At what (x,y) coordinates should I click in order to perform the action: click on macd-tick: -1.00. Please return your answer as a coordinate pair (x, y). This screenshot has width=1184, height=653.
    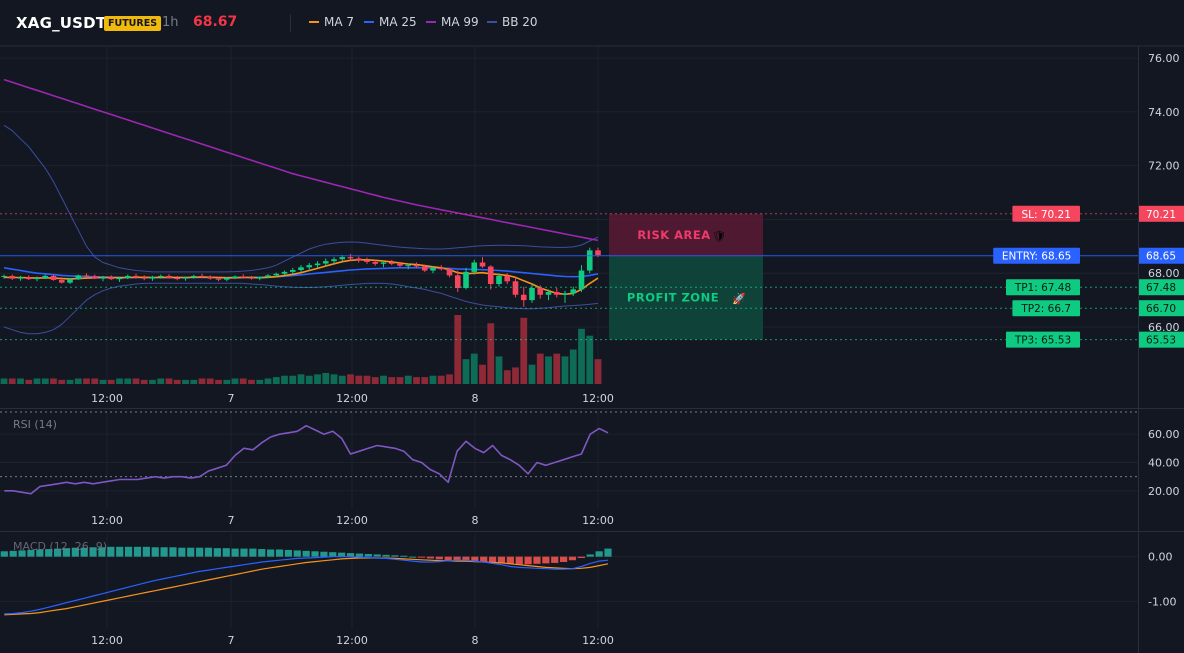
    Looking at the image, I should click on (1162, 601).